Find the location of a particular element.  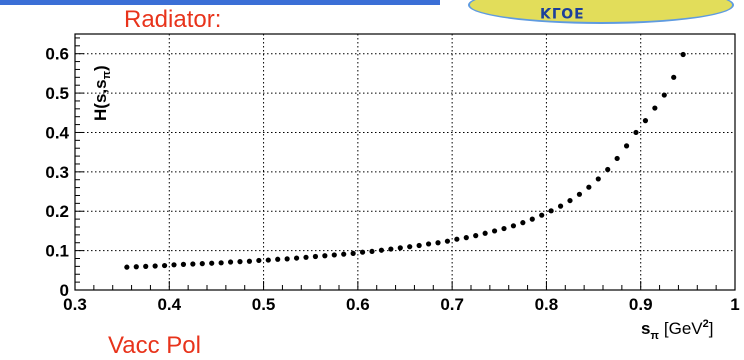

y-tick-label: 0.6 is located at coordinates (57, 54).